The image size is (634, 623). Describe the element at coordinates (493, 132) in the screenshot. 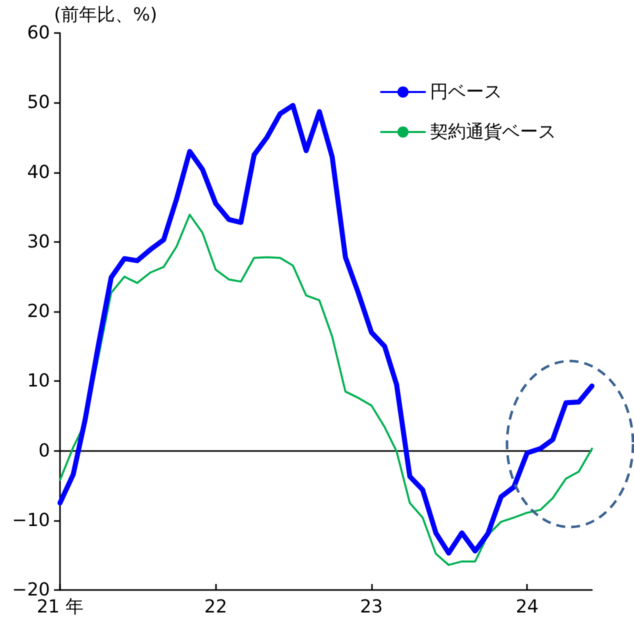

I see `legend-label: 契約通貨ベース` at that location.